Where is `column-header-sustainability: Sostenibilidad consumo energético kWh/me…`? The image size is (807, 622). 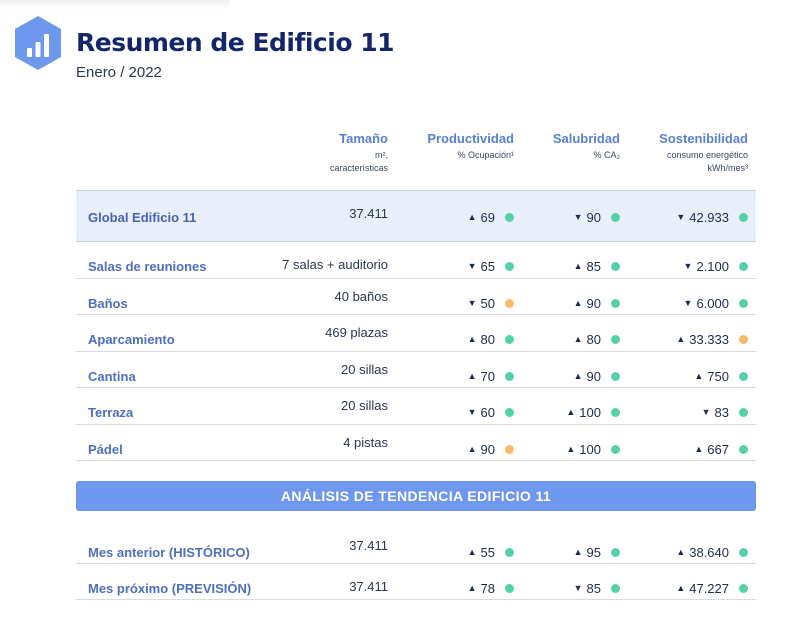 column-header-sustainability: Sostenibilidad consumo energético kWh/me… is located at coordinates (703, 152).